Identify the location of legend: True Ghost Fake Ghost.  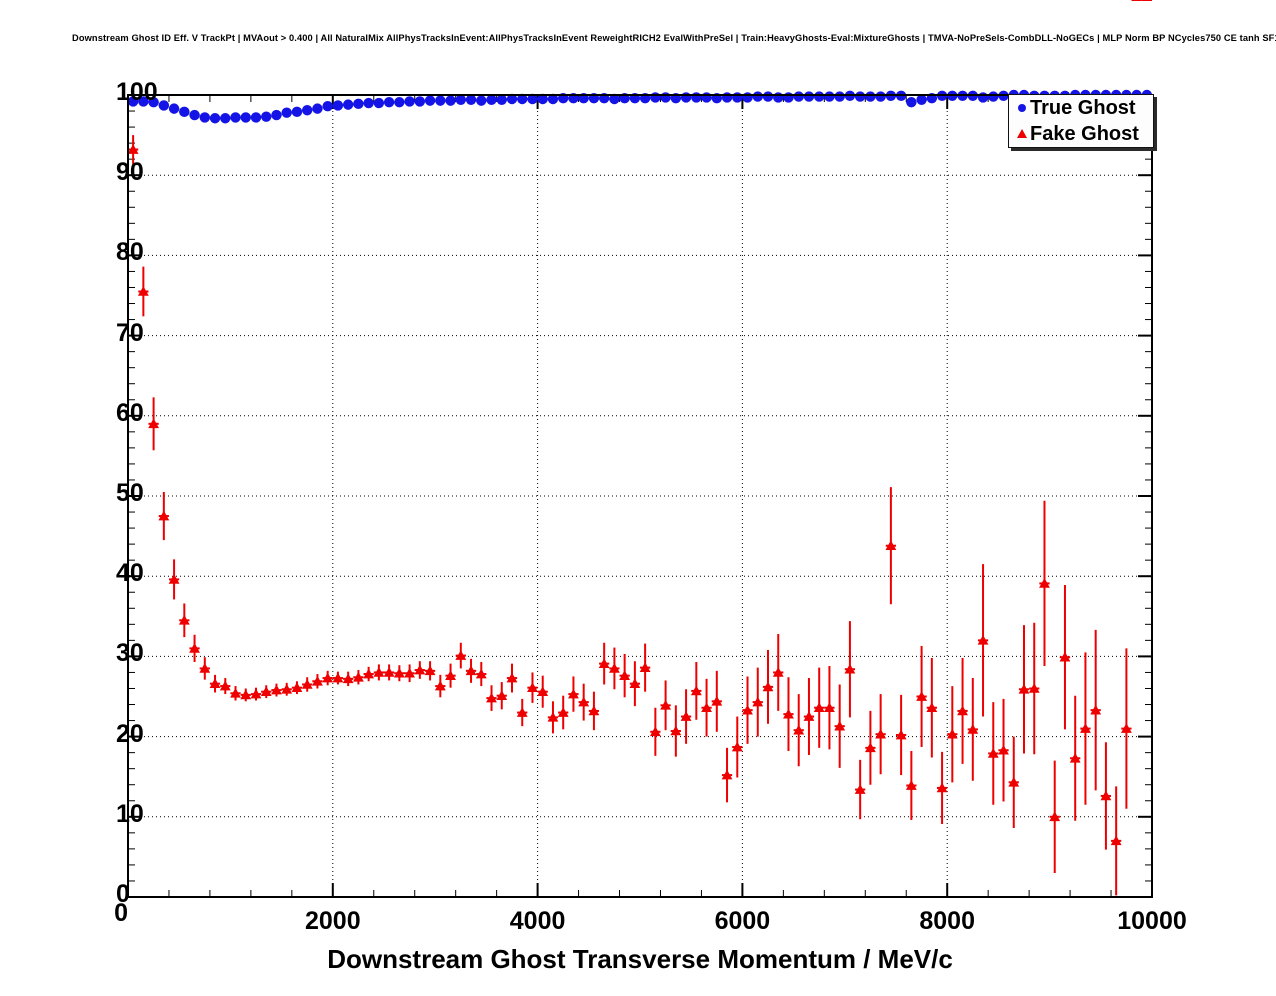
(1081, 121).